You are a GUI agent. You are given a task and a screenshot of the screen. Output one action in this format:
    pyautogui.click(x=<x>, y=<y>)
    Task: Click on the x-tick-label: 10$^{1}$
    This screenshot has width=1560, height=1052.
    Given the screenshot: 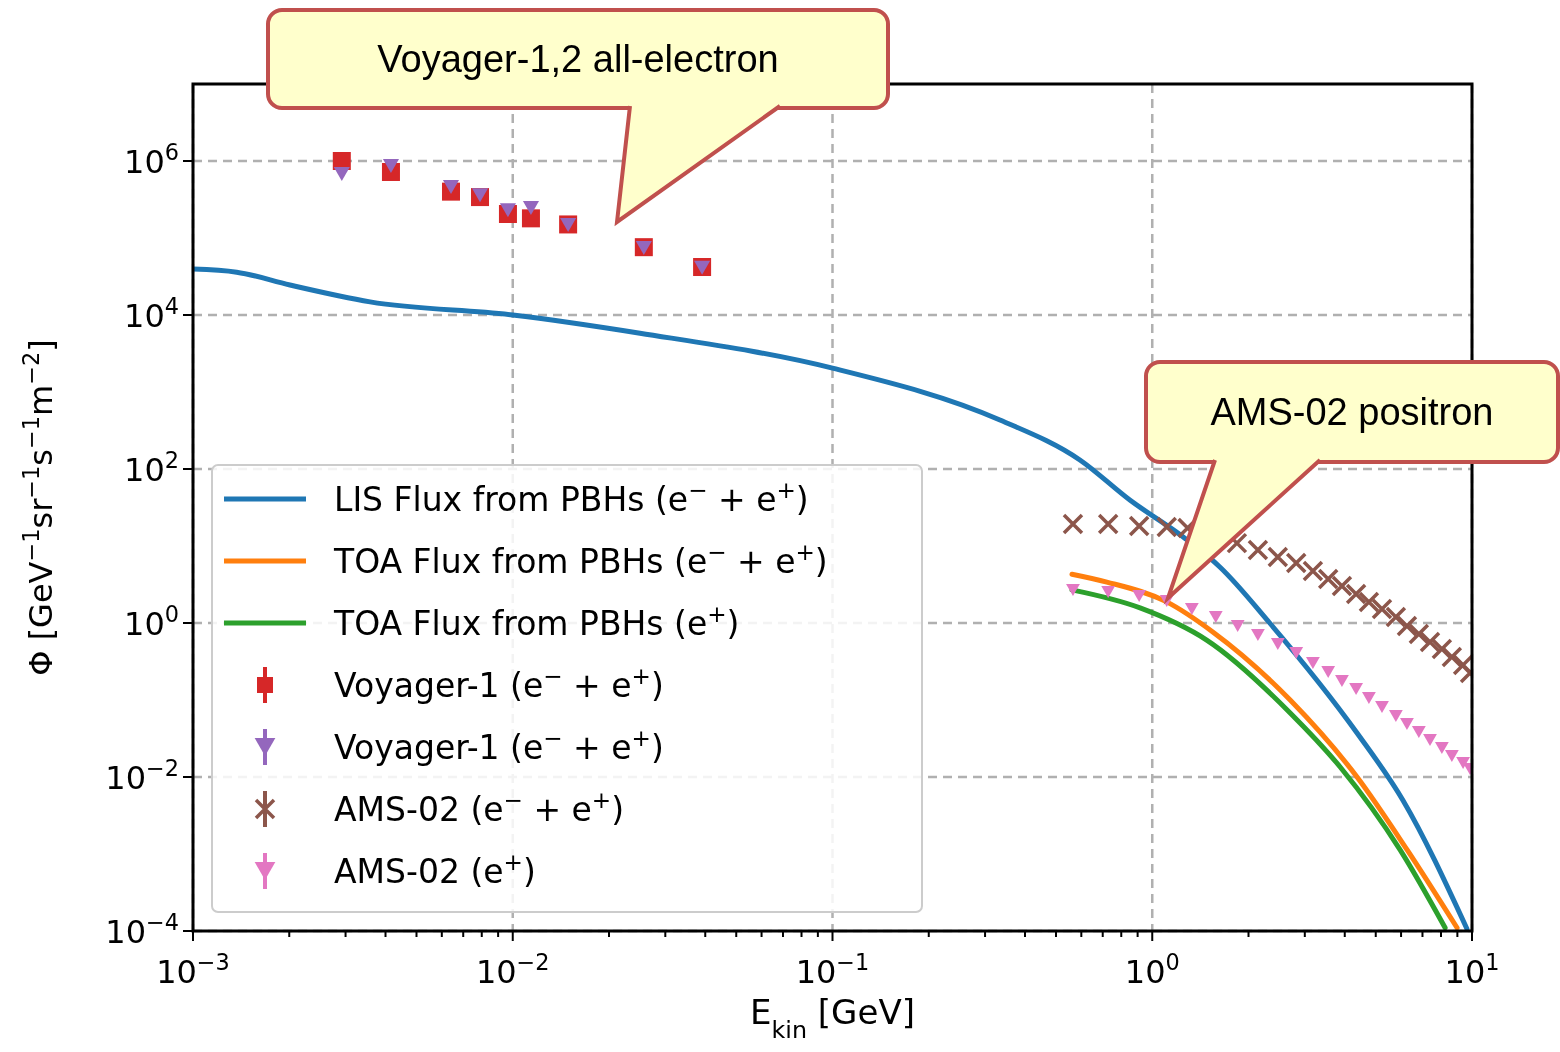 What is the action you would take?
    pyautogui.click(x=1472, y=970)
    